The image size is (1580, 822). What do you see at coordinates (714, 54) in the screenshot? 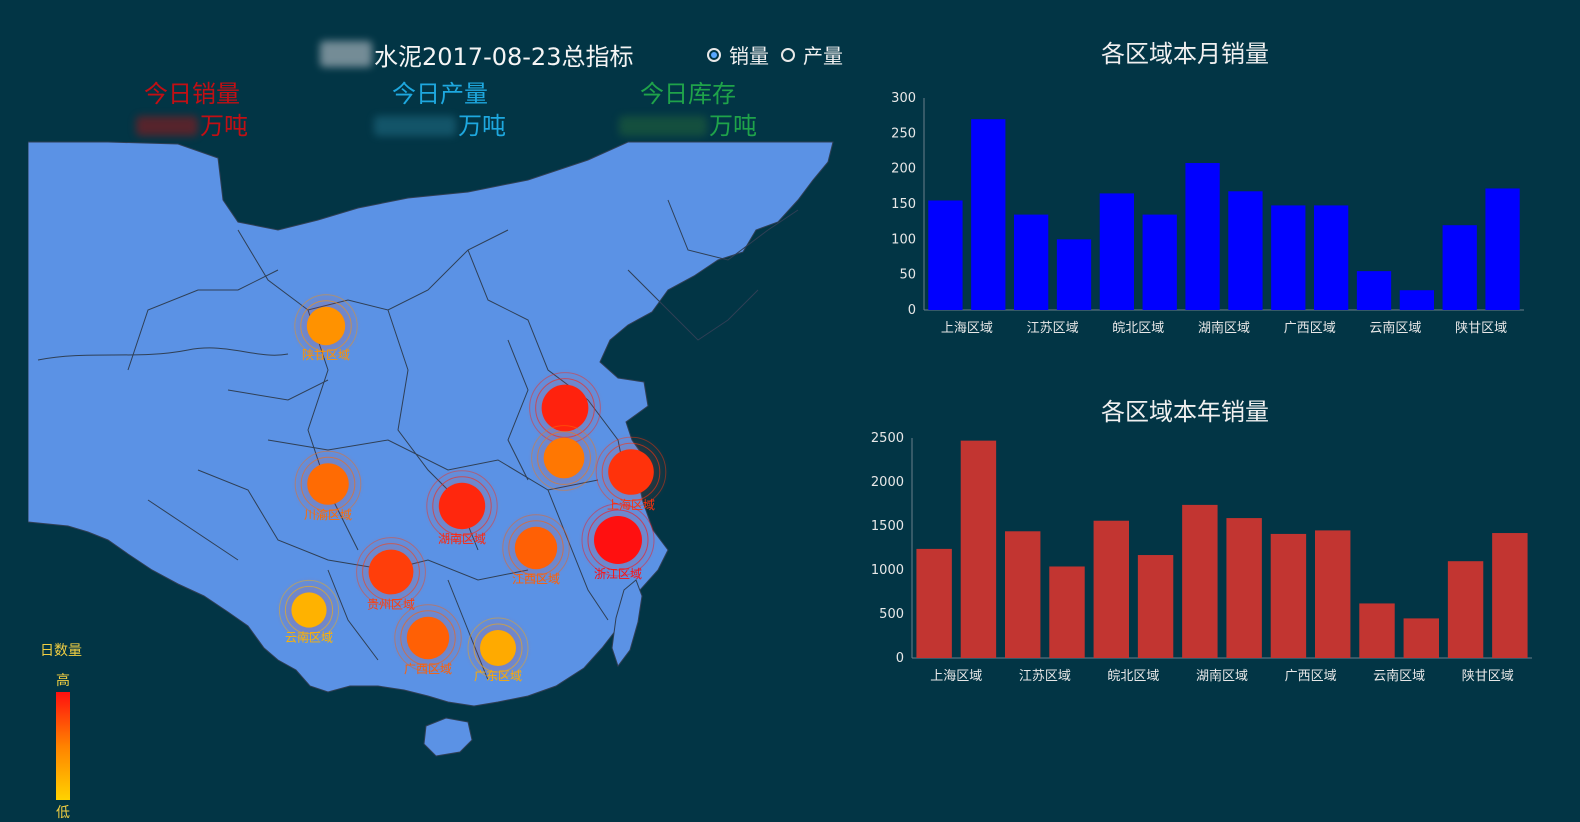
I see `radio-sales-icon` at bounding box center [714, 54].